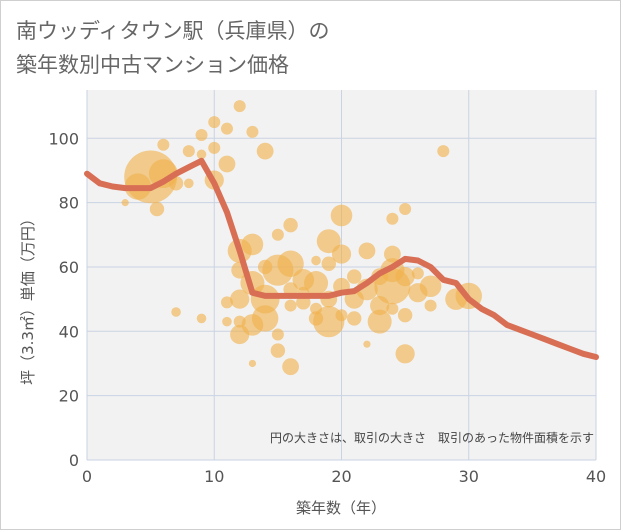 This screenshot has height=530, width=621. What do you see at coordinates (596, 476) in the screenshot?
I see `x-tick-label: 40` at bounding box center [596, 476].